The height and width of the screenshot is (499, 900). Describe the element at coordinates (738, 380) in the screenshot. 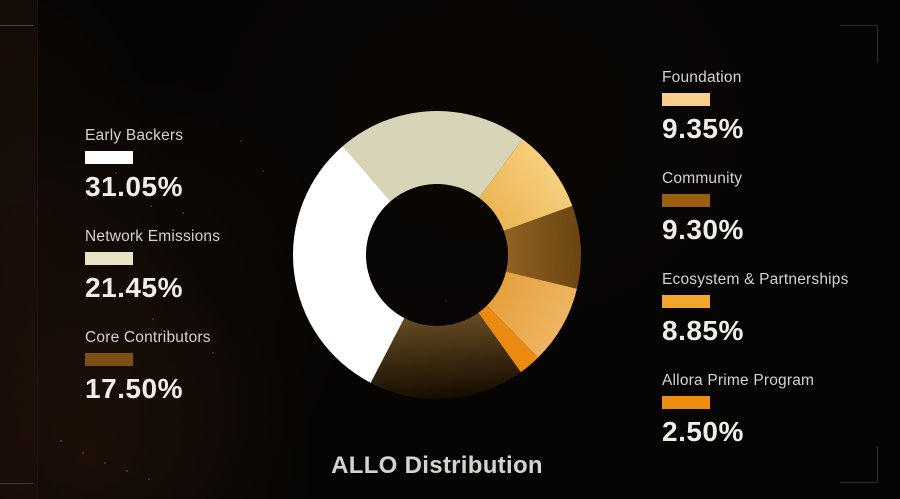

I see `legend-label: Allora Prime Program` at that location.